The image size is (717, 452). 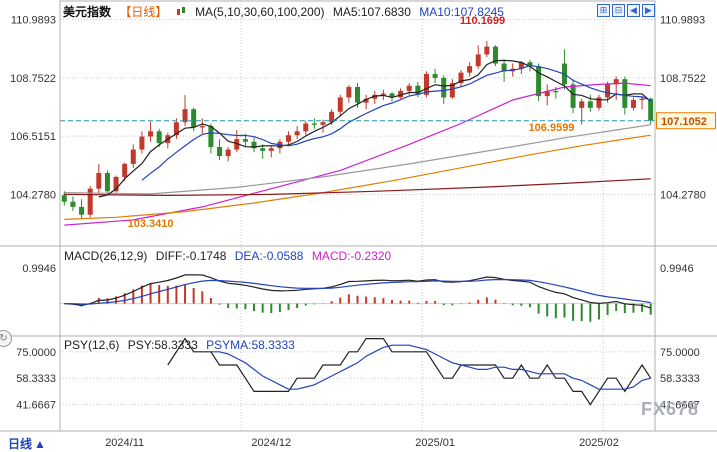 I want to click on ma-line-MA200, so click(x=357, y=187).